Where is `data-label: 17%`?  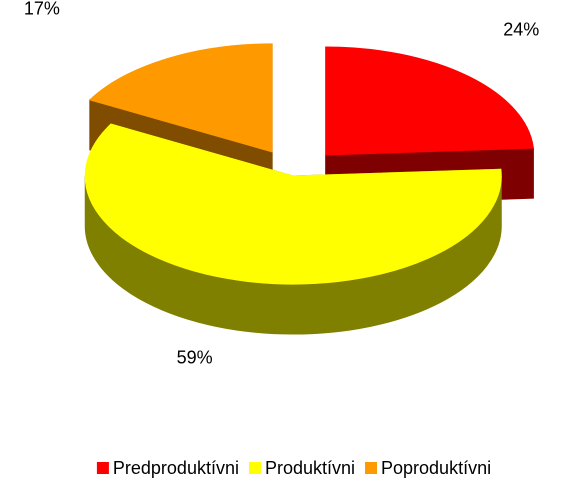 data-label: 17% is located at coordinates (42, 9).